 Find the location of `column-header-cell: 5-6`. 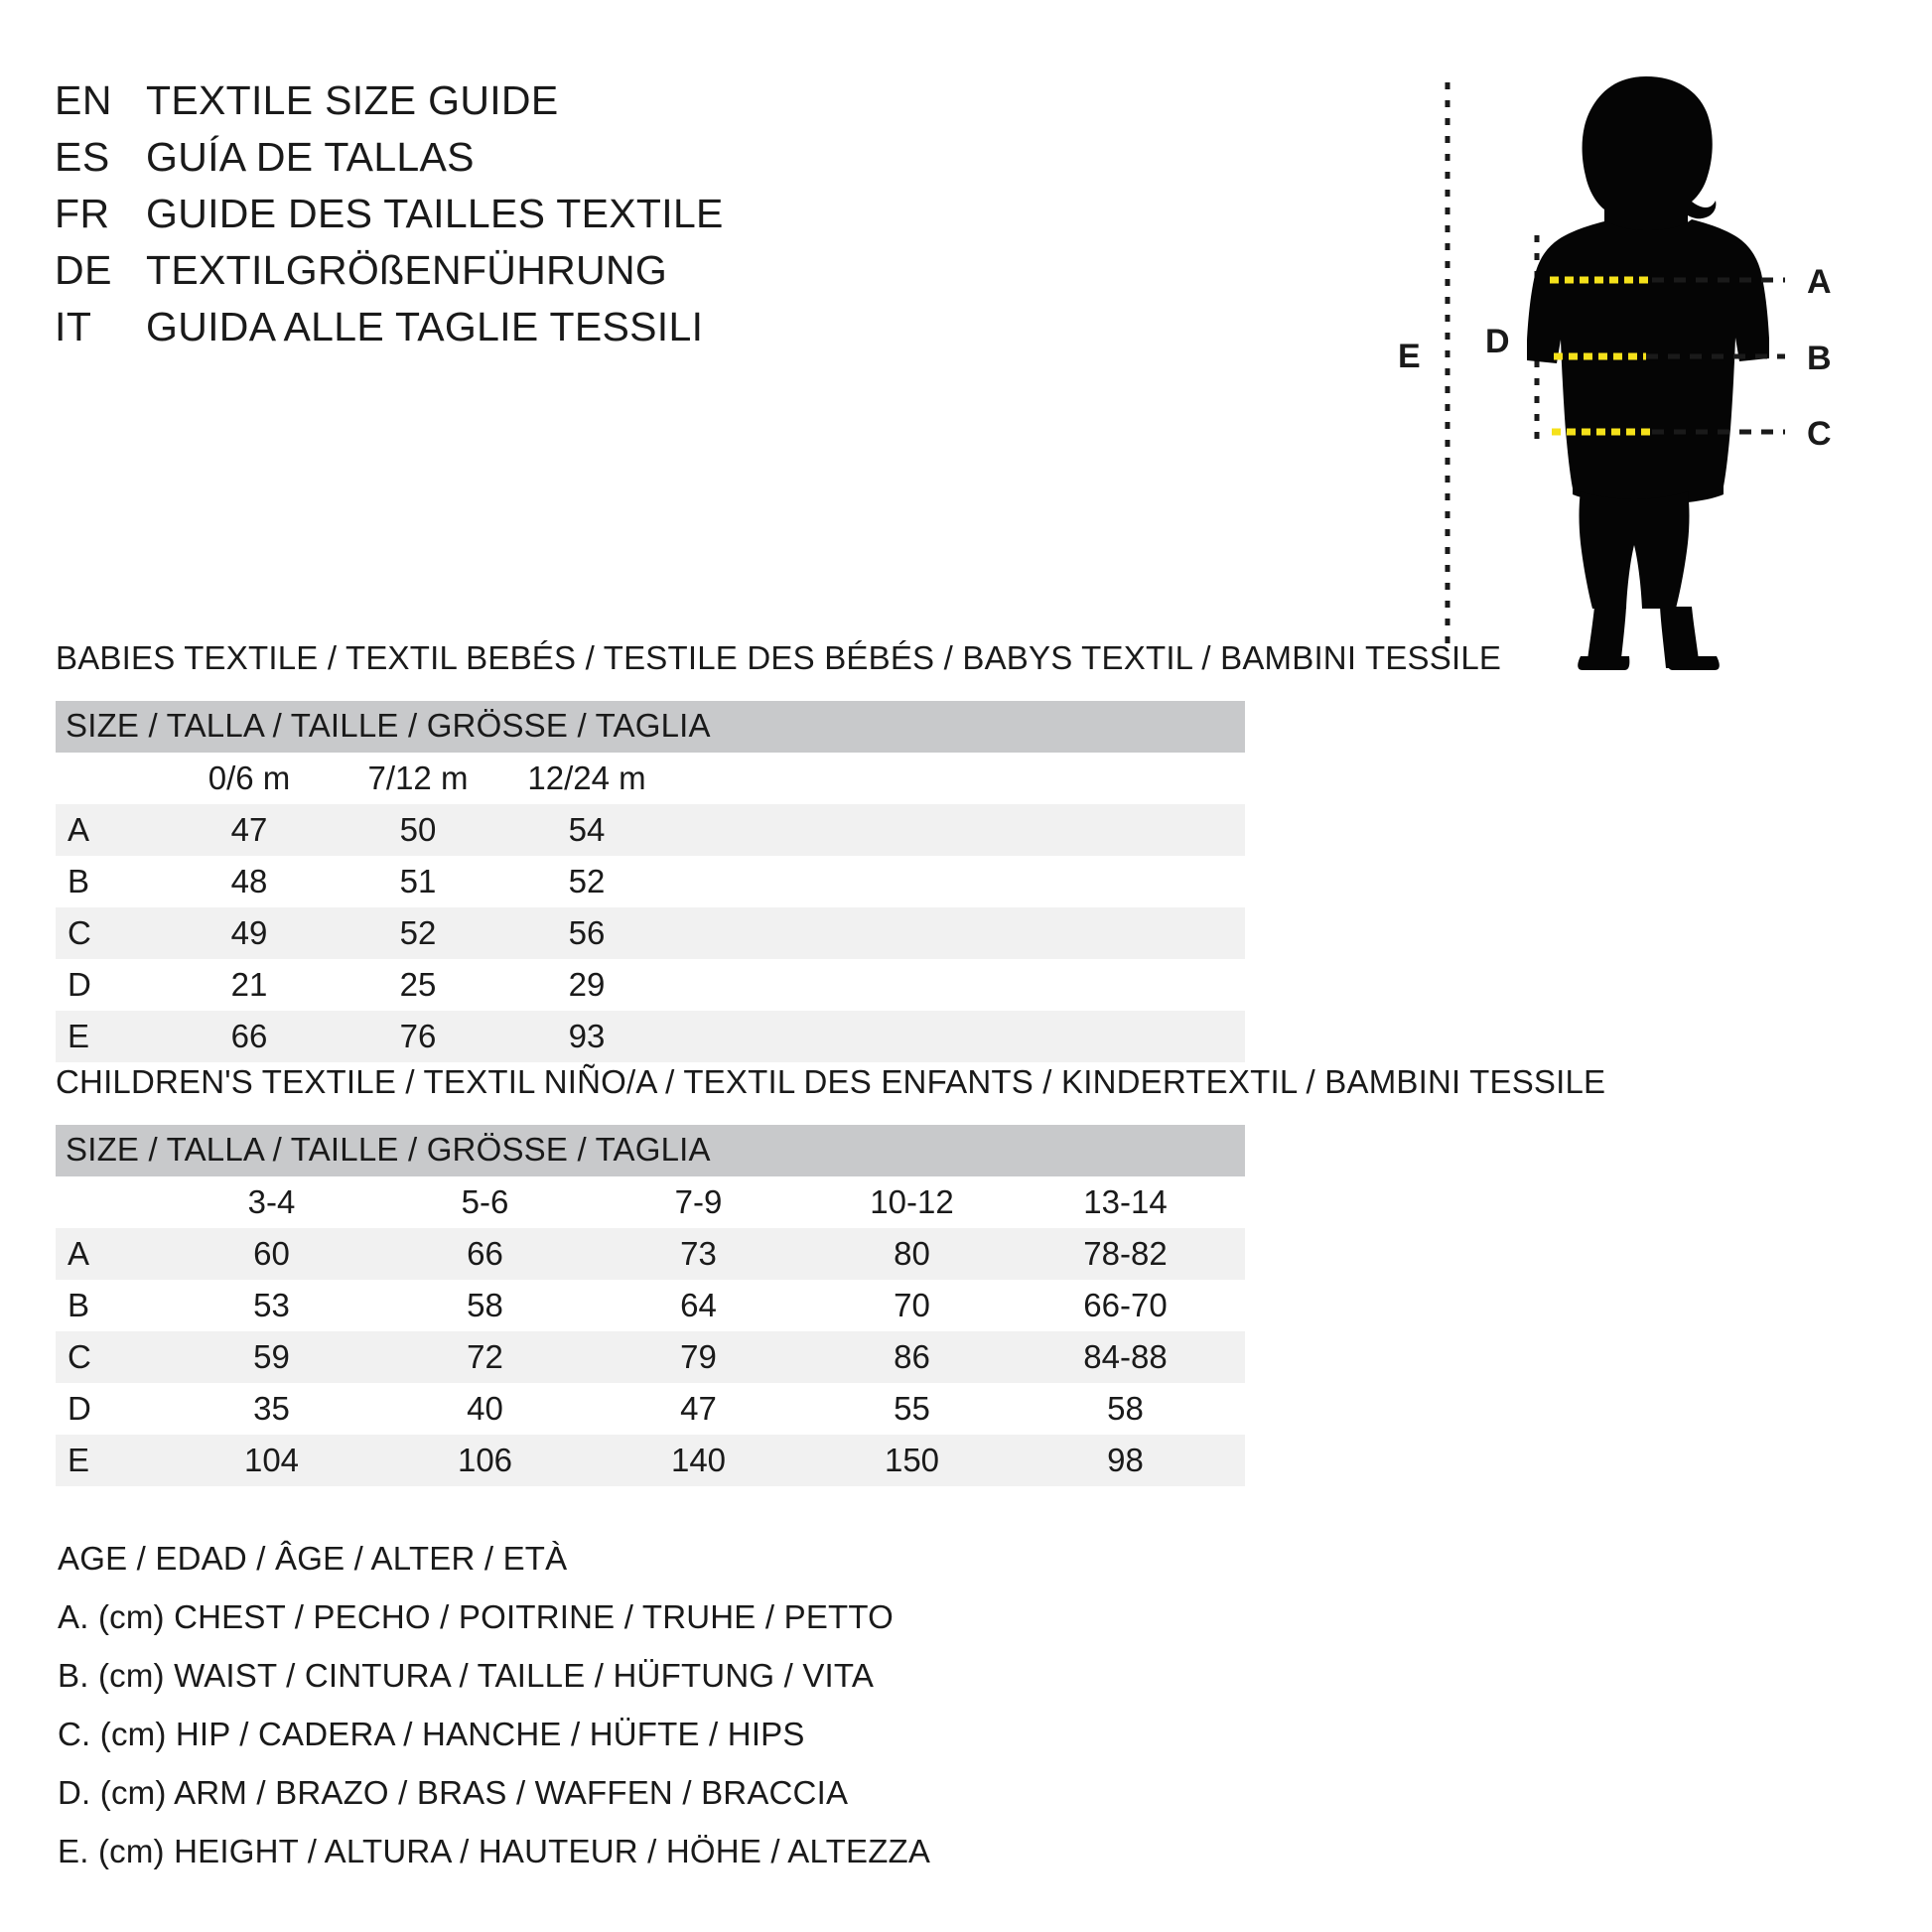

column-header-cell: 5-6 is located at coordinates (485, 1202).